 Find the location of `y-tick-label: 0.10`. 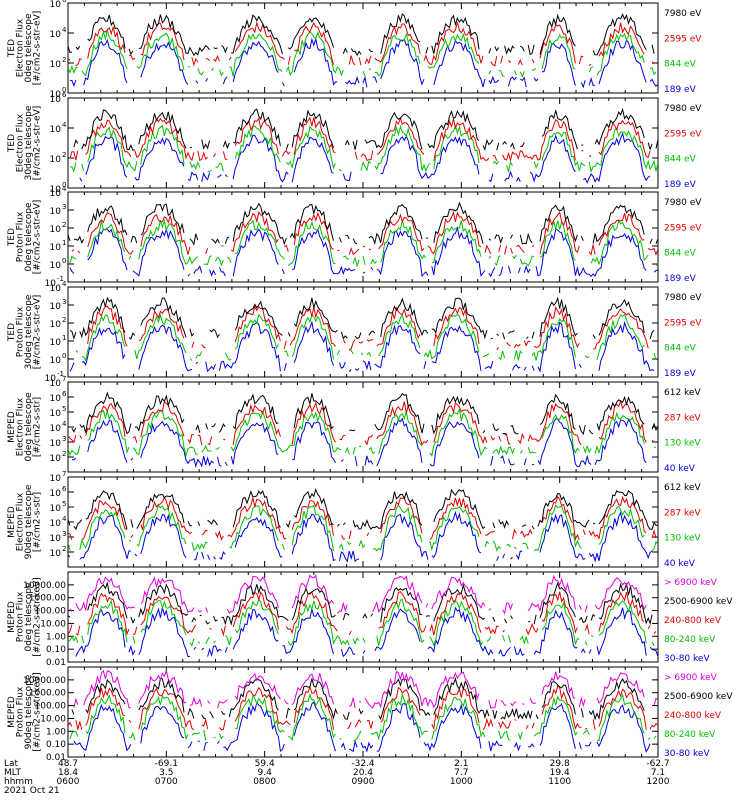

y-tick-label: 0.10 is located at coordinates (56, 745).